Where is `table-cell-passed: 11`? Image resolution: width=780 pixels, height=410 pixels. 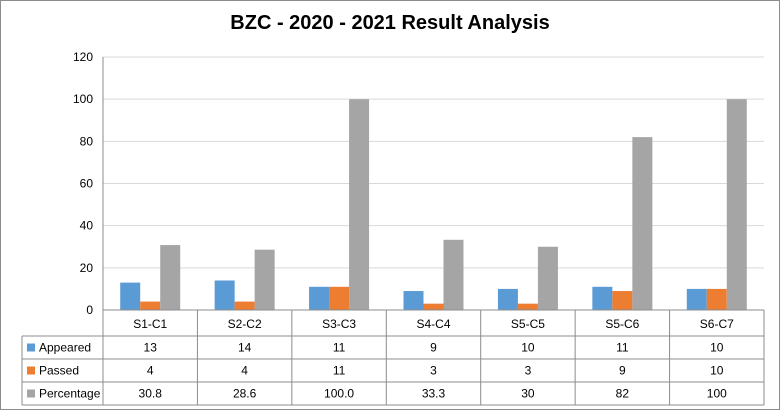
table-cell-passed: 11 is located at coordinates (339, 371).